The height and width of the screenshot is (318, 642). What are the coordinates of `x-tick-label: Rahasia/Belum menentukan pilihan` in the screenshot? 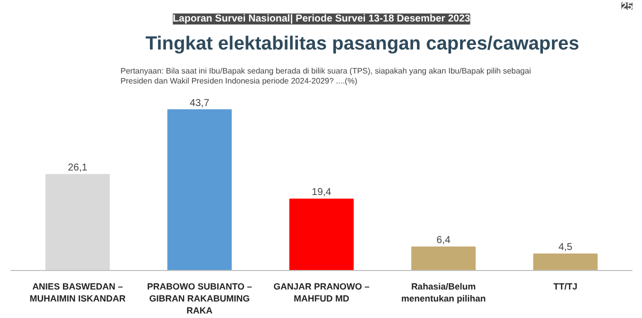 It's located at (443, 293).